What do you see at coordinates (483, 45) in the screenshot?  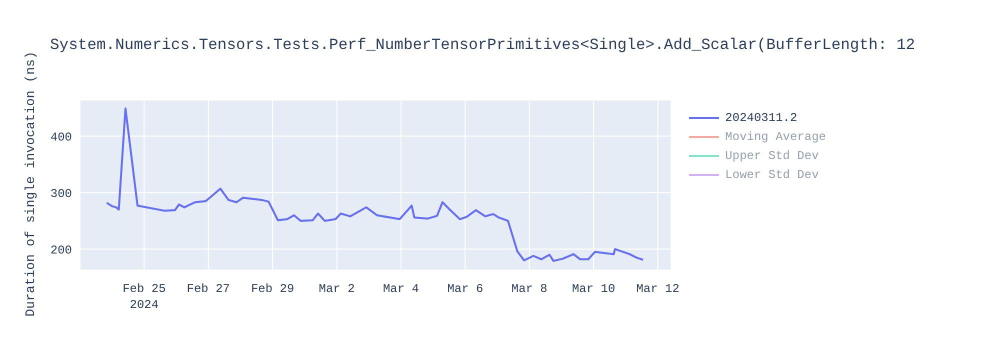 I see `chart-title: System.Numerics.Tensors.Tests.Perf_NumberTensorPrimitives<Single>.Add_Scalar(BufferLength: 12` at bounding box center [483, 45].